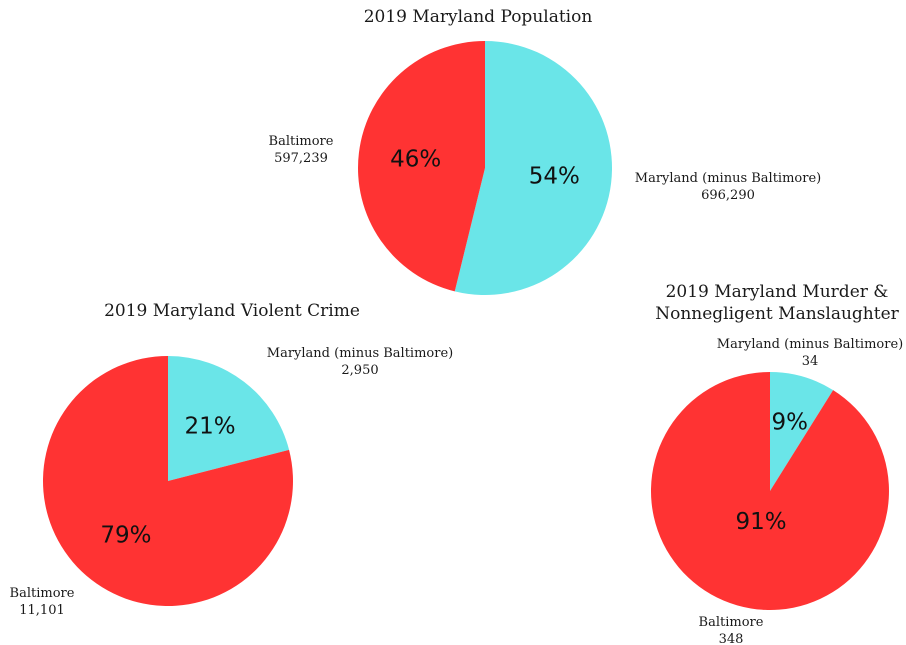  Describe the element at coordinates (810, 361) in the screenshot. I see `murder-value-rest: 34` at that location.